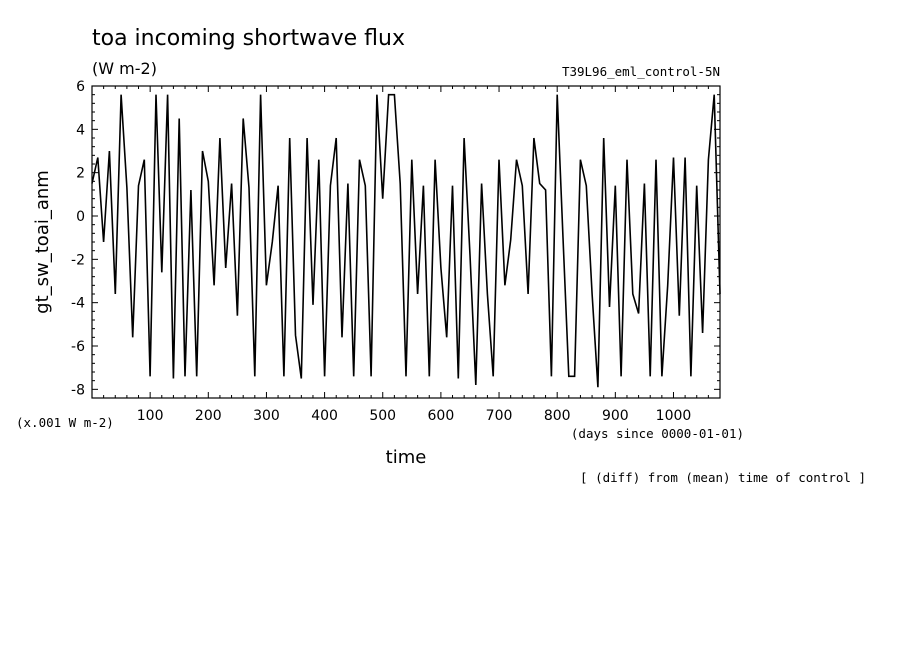 The width and height of the screenshot is (904, 654). I want to click on y-tick-label: -4, so click(78, 304).